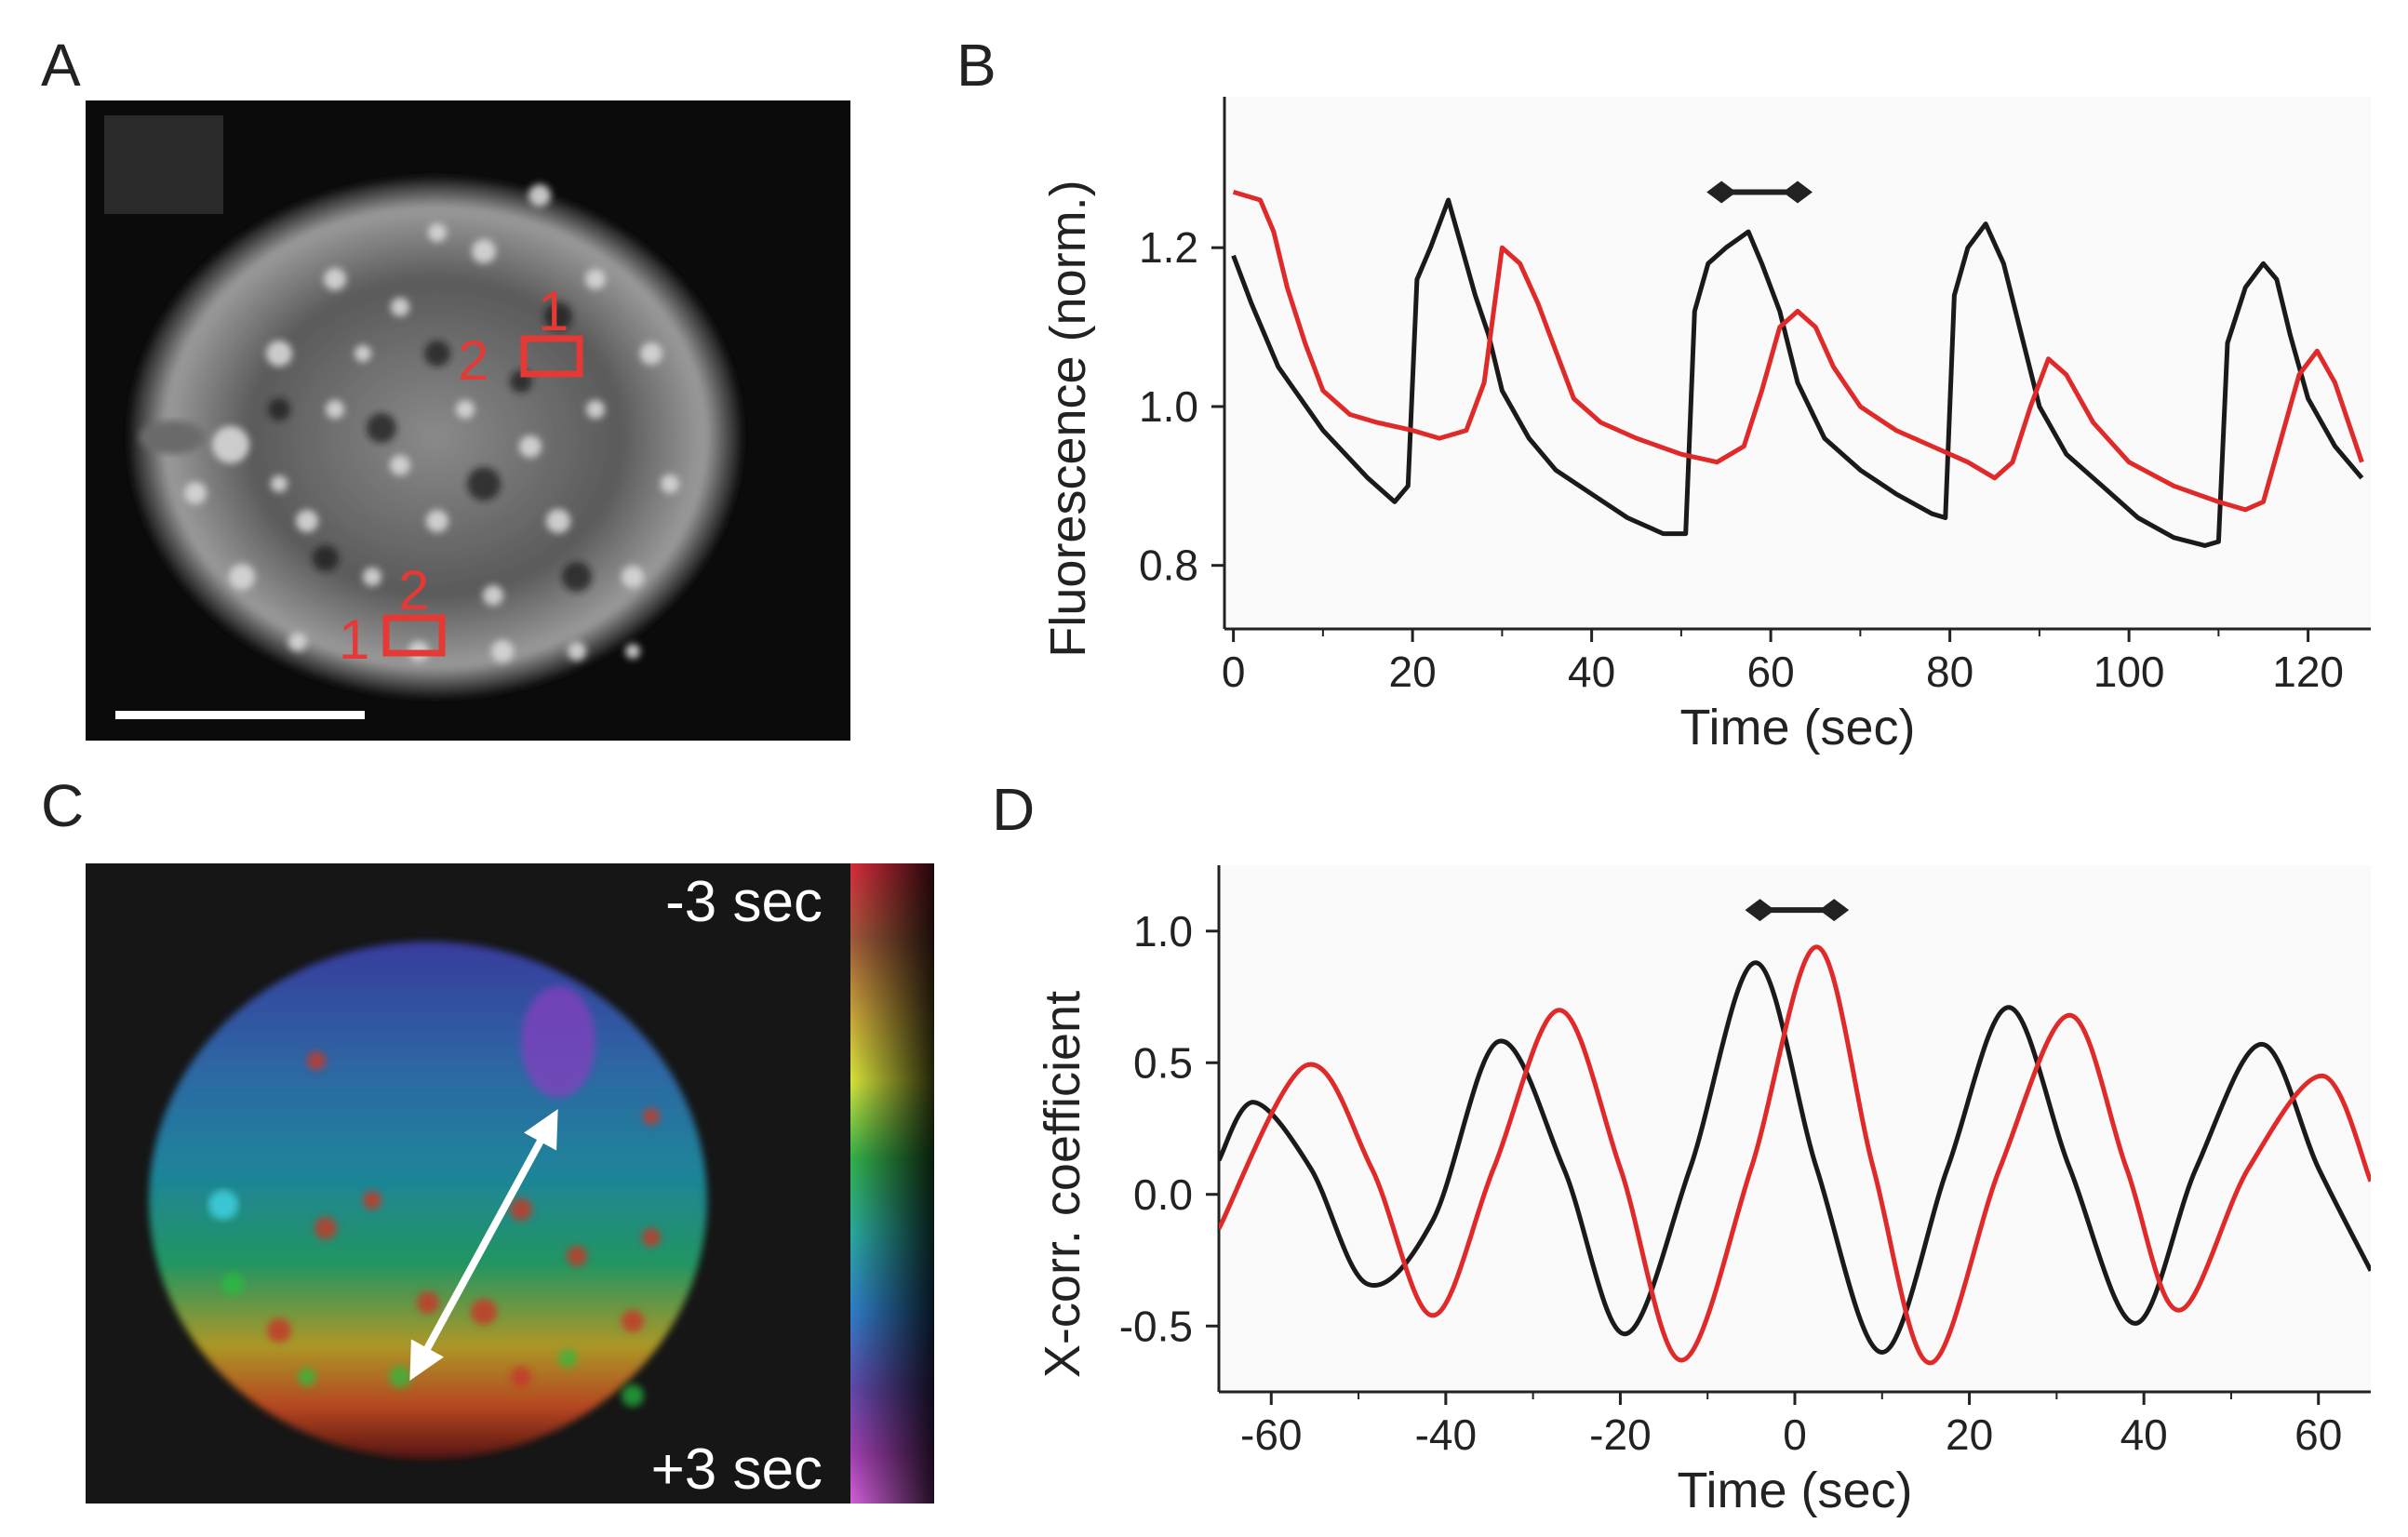 This screenshot has height=1537, width=2408. I want to click on chart-b-x-tick-label: 60, so click(1771, 672).